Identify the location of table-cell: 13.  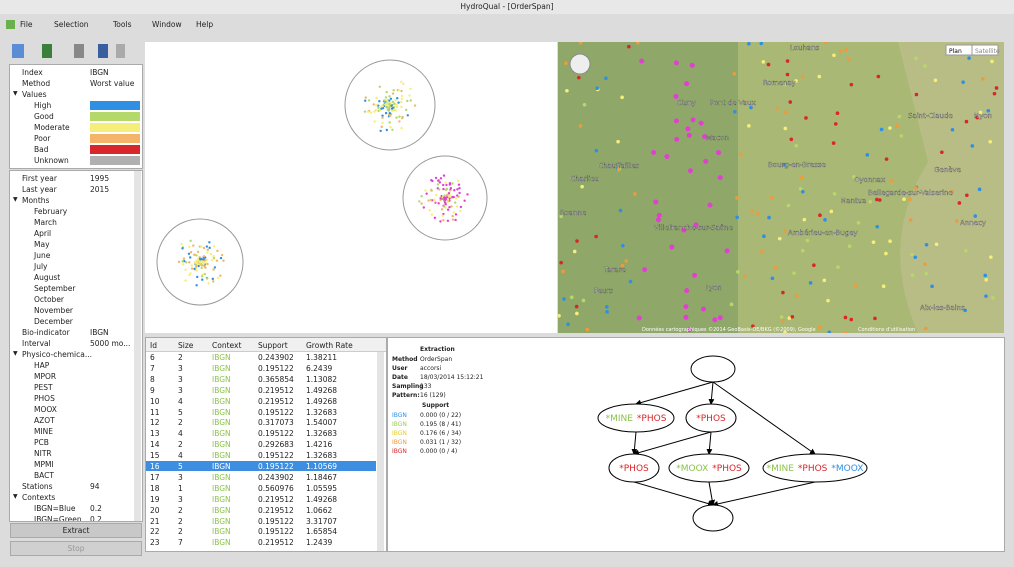
(155, 434).